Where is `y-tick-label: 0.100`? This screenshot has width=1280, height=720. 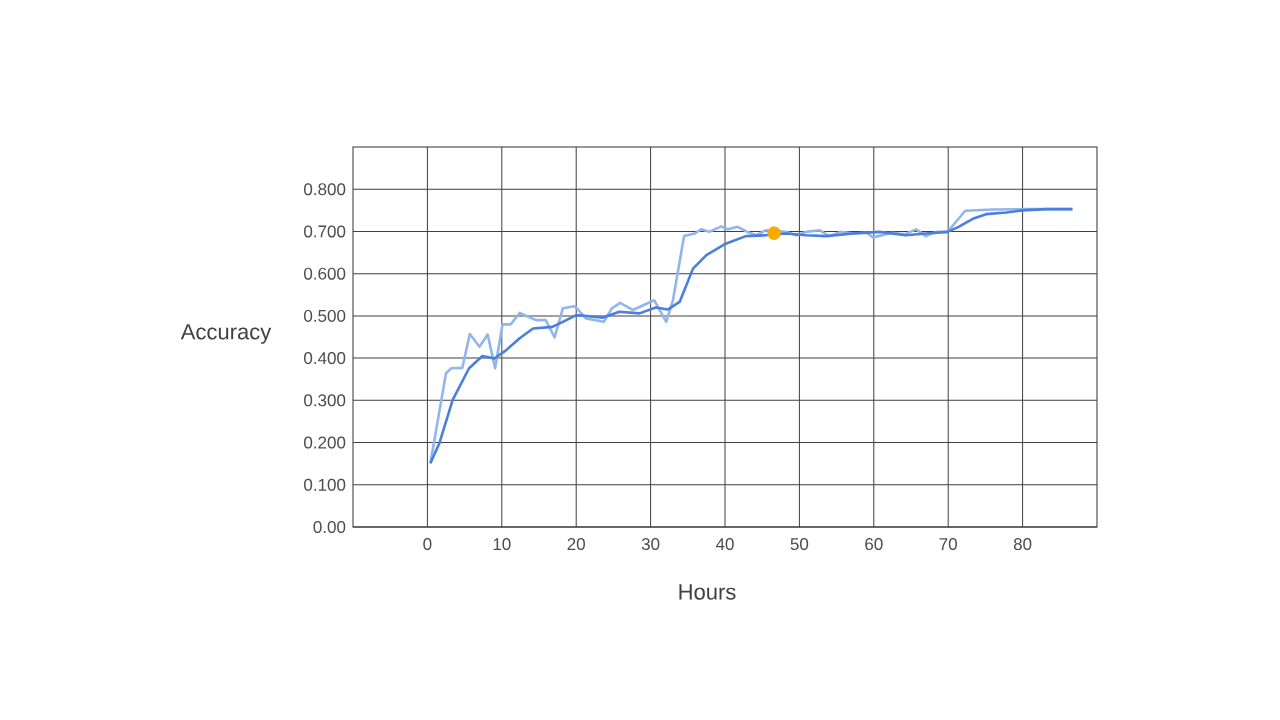
y-tick-label: 0.100 is located at coordinates (325, 484).